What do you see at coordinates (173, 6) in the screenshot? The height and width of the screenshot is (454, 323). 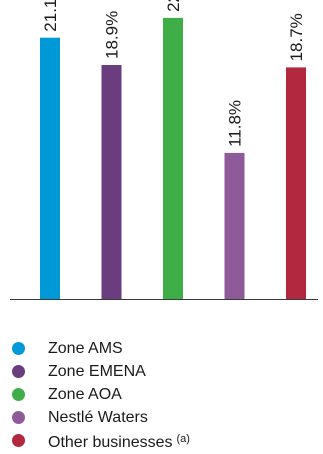 I see `bar-value-label: 22.7%` at bounding box center [173, 6].